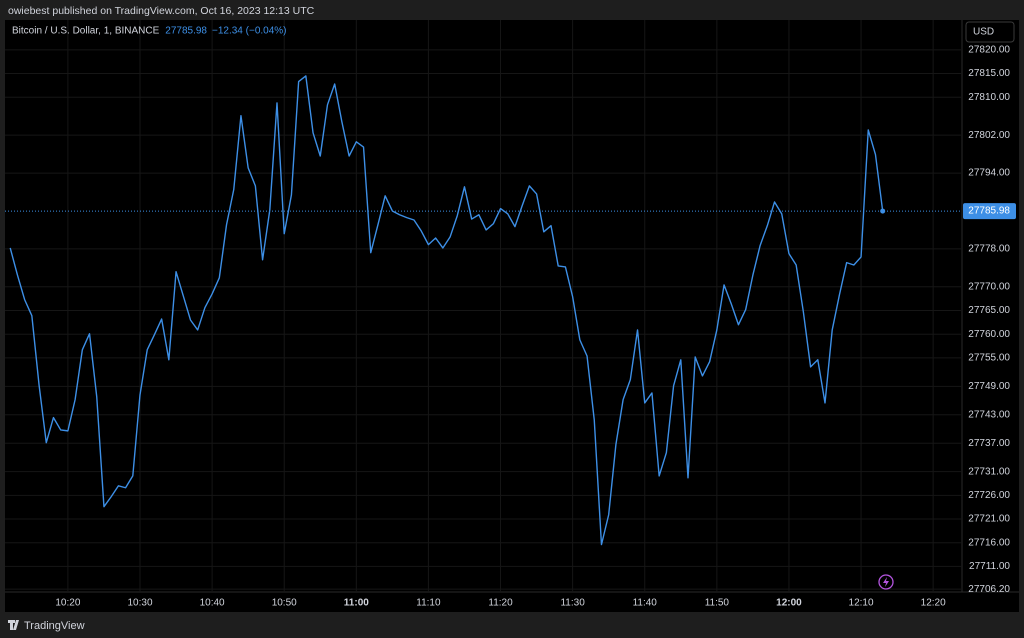 This screenshot has width=1024, height=638. What do you see at coordinates (861, 603) in the screenshot?
I see `x-tick-label: 12:10` at bounding box center [861, 603].